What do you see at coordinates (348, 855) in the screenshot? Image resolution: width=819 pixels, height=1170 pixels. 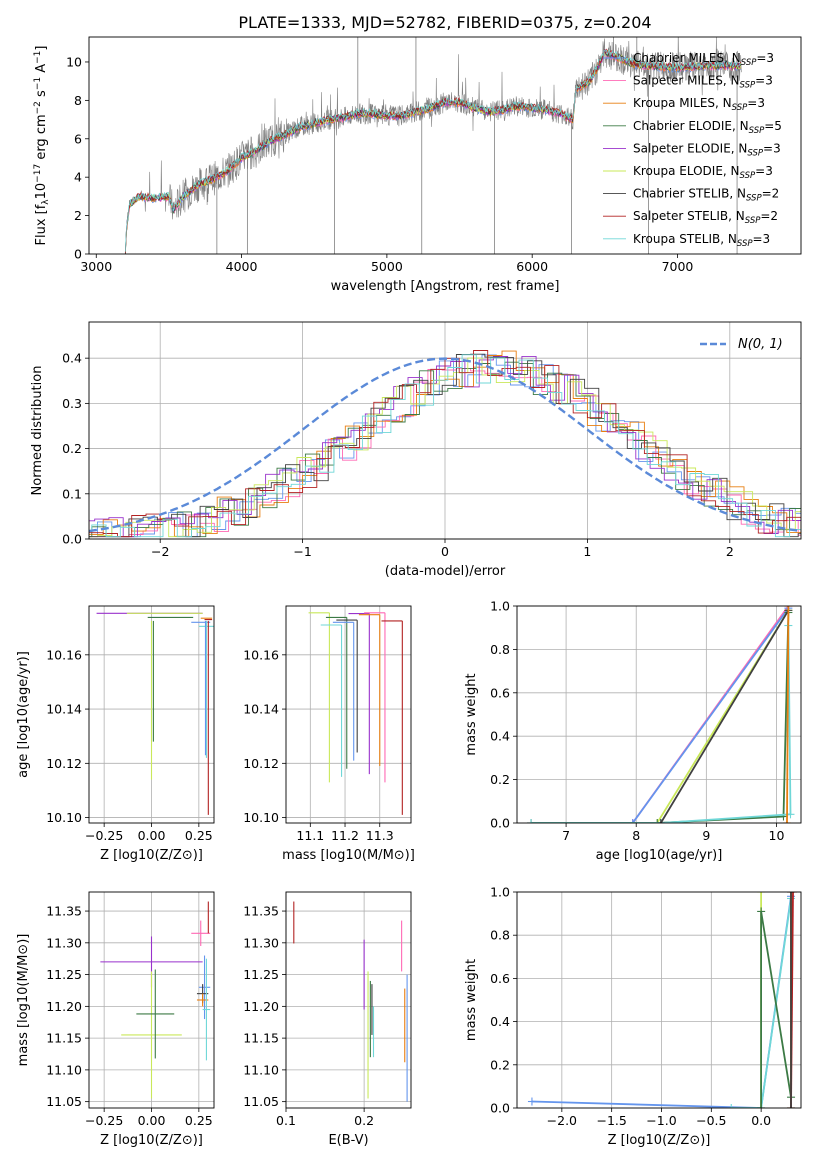 I see `x-axis-label: mass [log10(M/M⊙)]` at bounding box center [348, 855].